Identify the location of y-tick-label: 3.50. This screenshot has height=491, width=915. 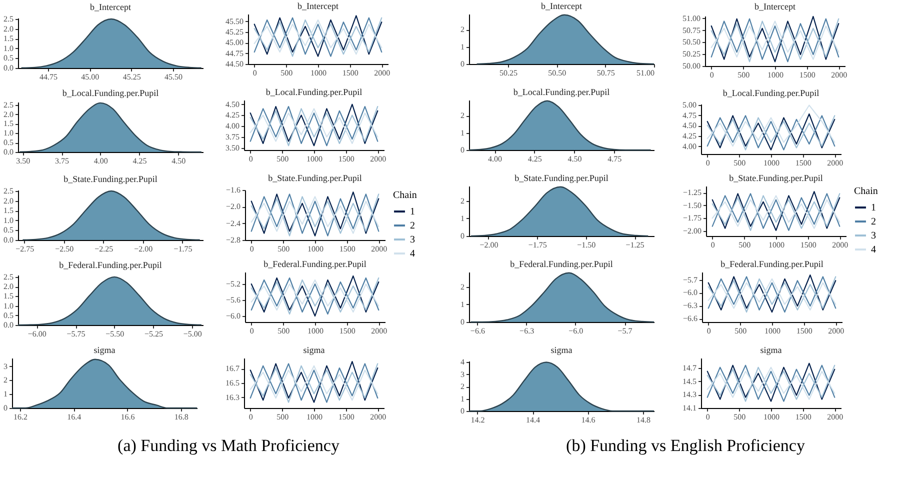
(233, 147).